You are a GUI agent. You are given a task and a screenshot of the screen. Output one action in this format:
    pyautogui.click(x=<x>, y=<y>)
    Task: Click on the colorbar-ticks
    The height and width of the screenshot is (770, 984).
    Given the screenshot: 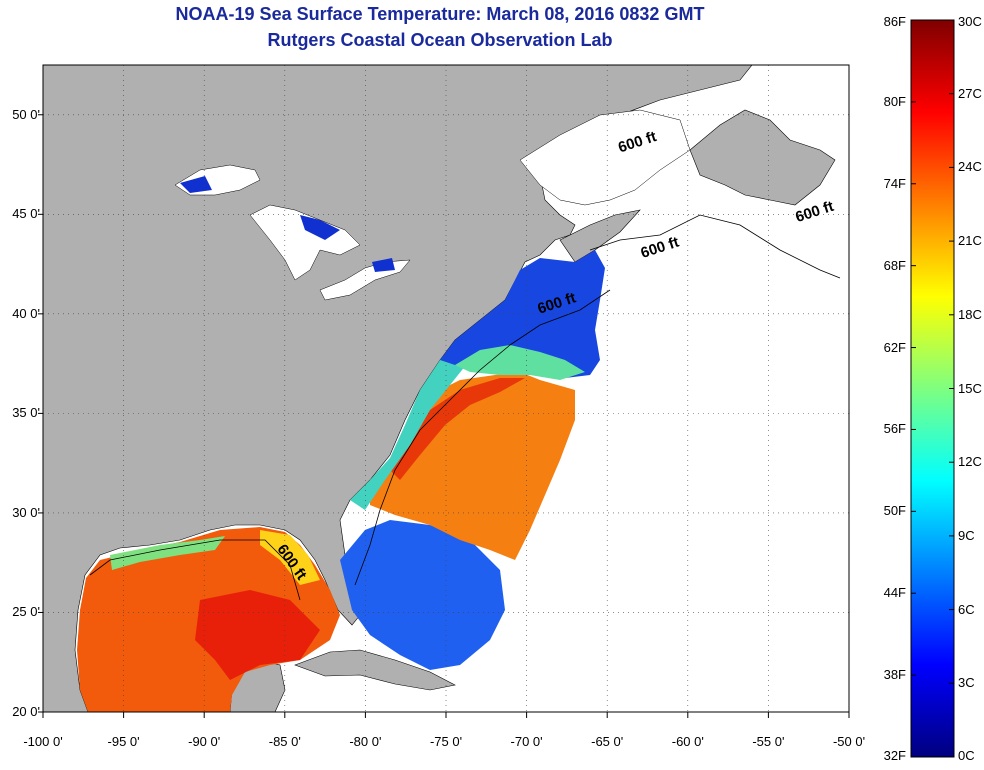 What is the action you would take?
    pyautogui.click(x=932, y=388)
    